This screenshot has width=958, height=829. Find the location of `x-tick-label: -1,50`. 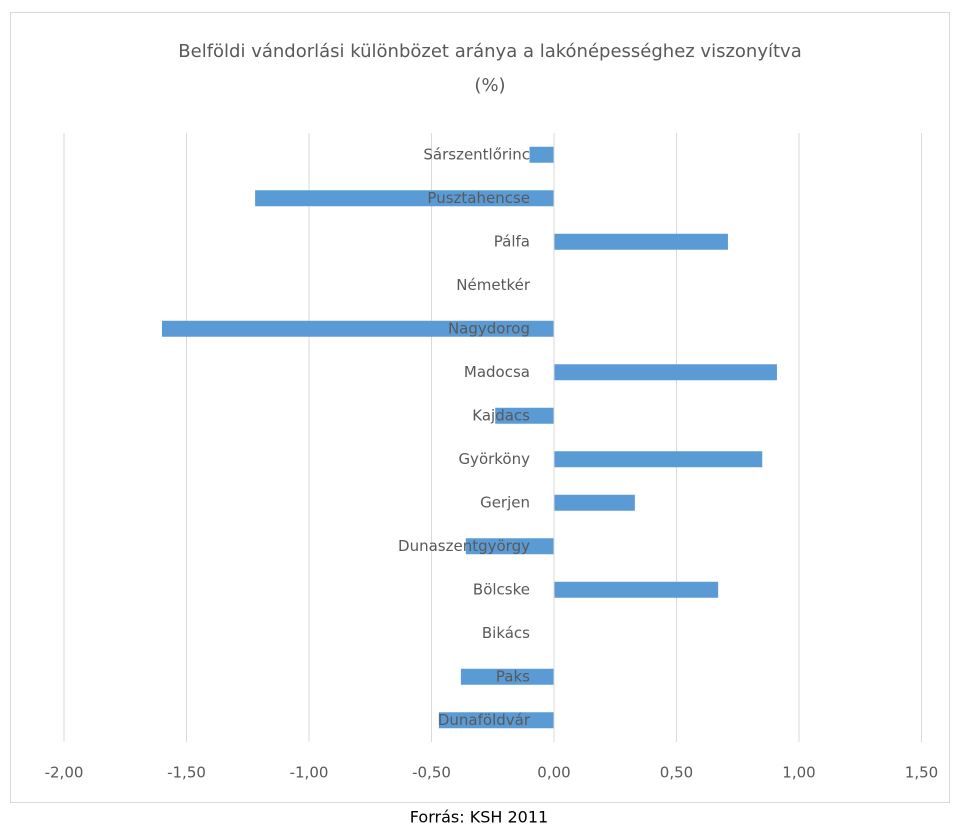

x-tick-label: -1,50 is located at coordinates (186, 773).